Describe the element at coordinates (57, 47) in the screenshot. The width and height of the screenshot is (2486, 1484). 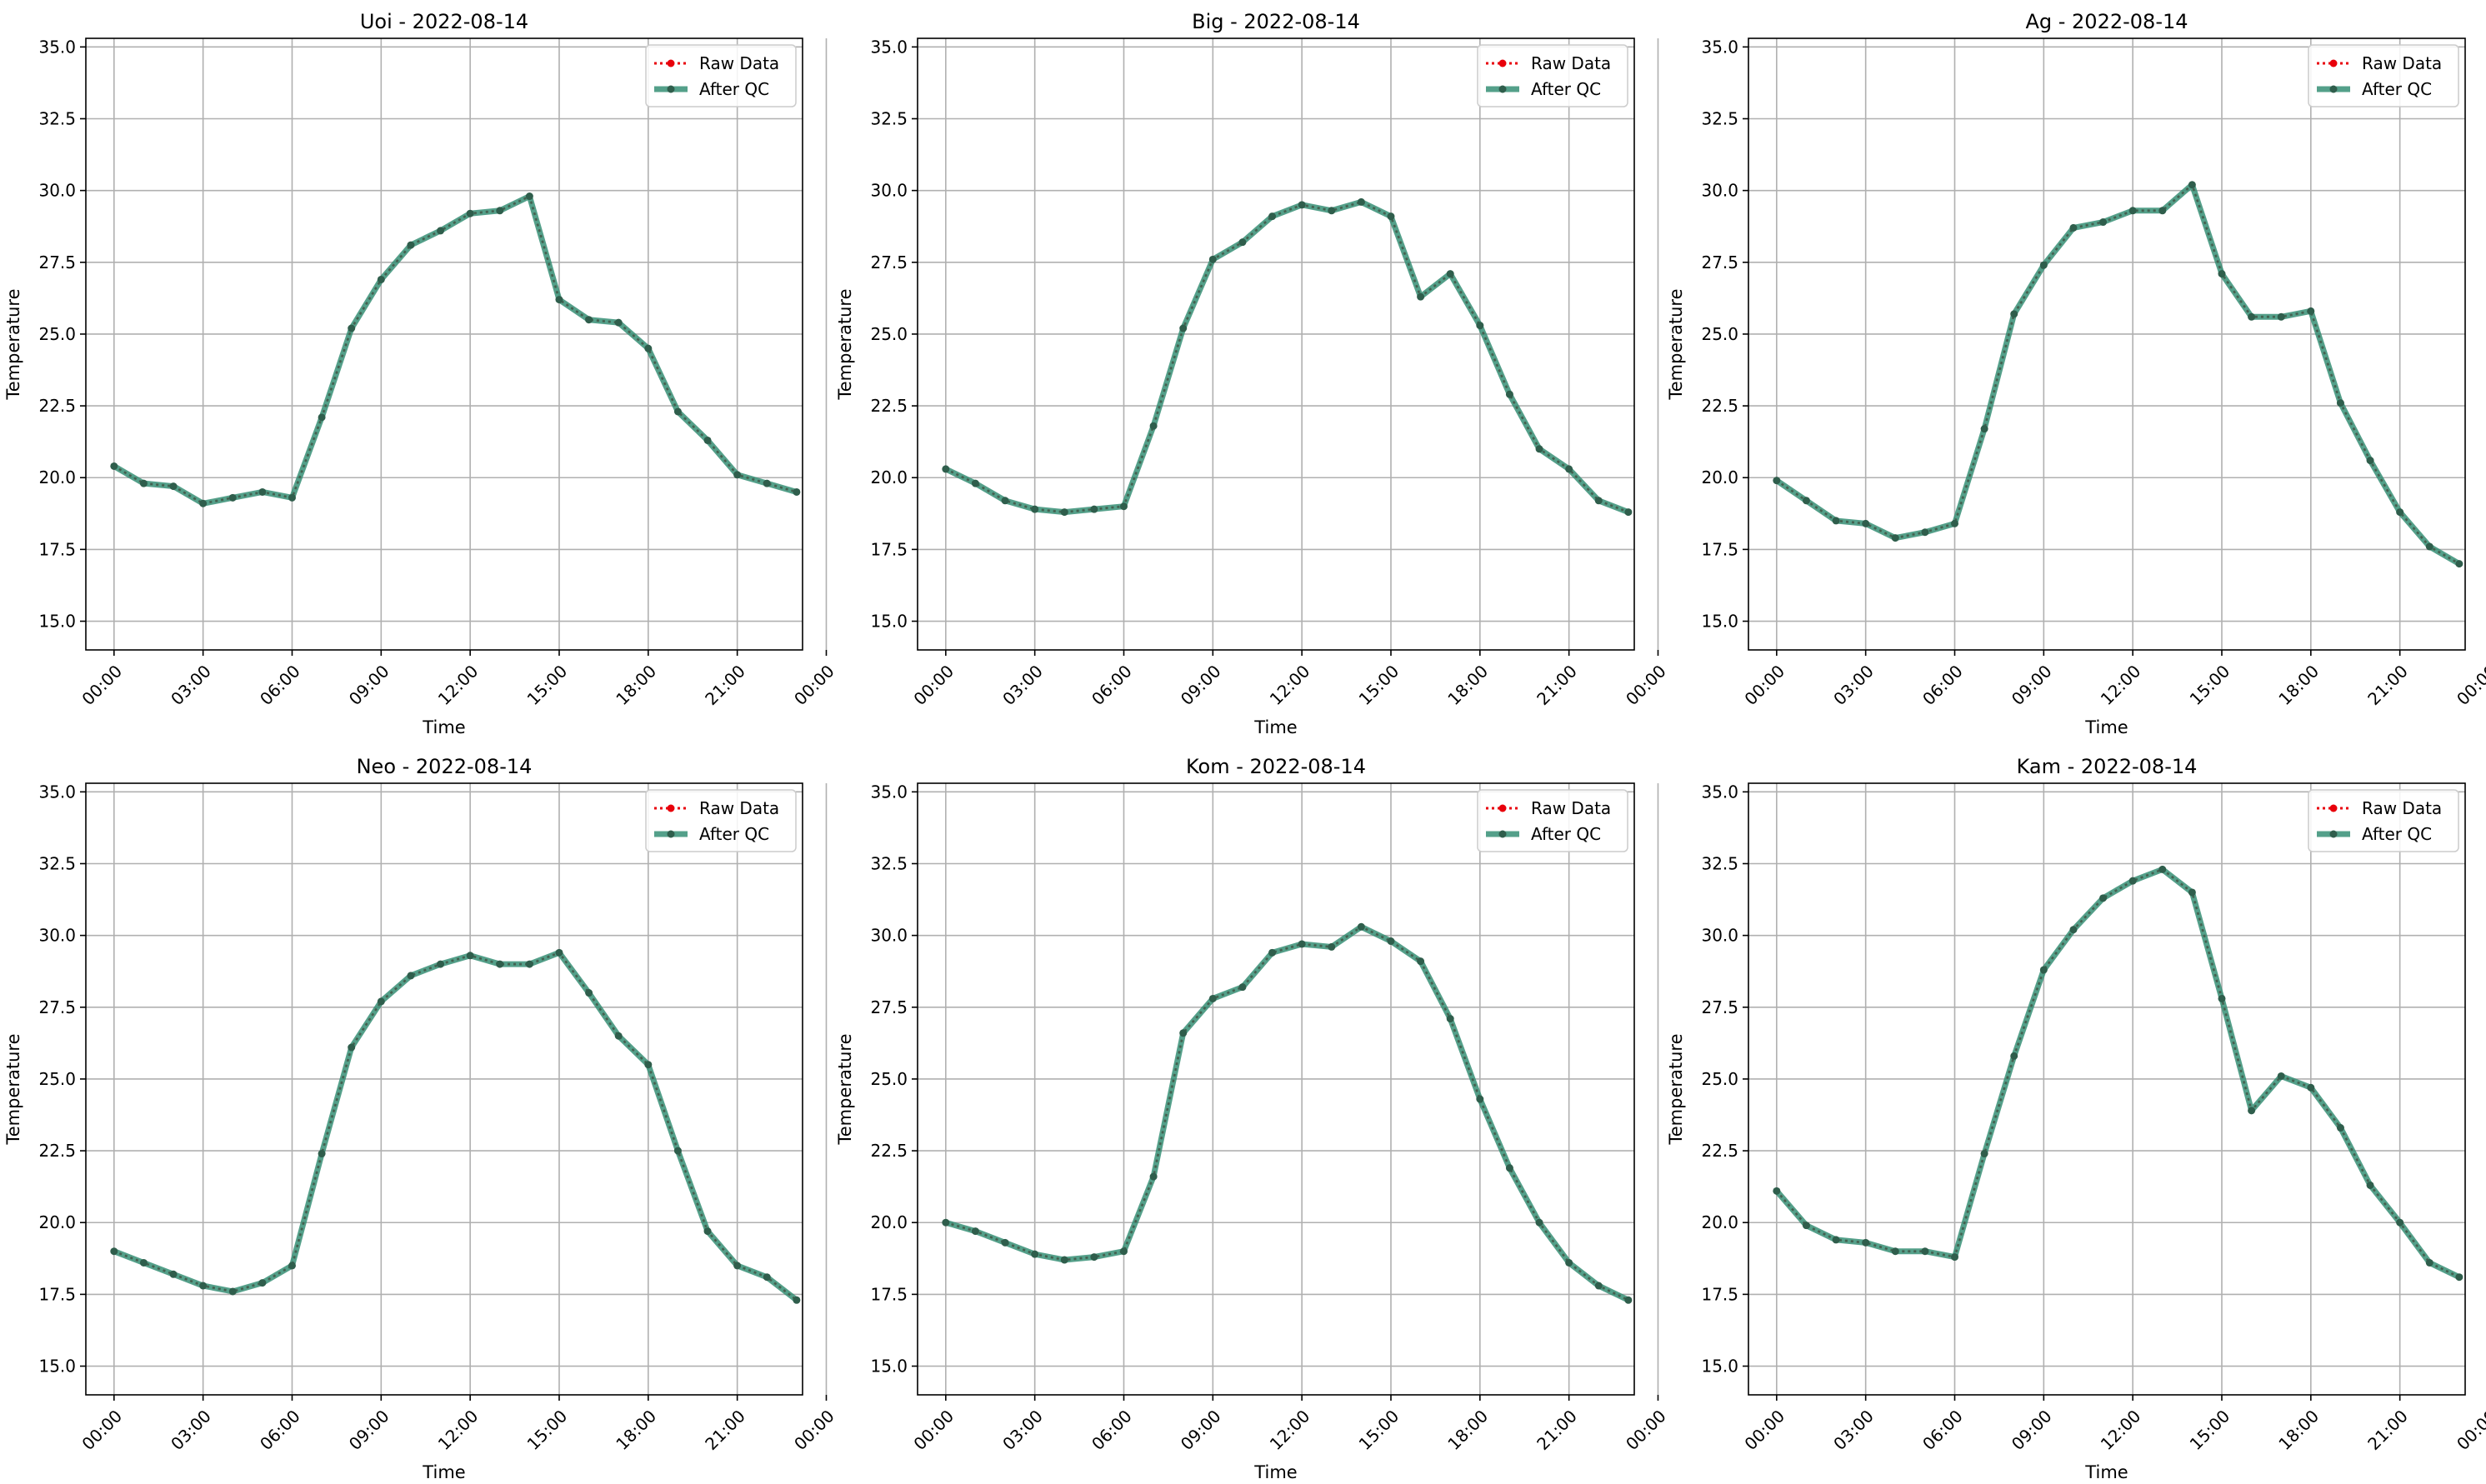
I see `y-tick-label: 35.0` at that location.